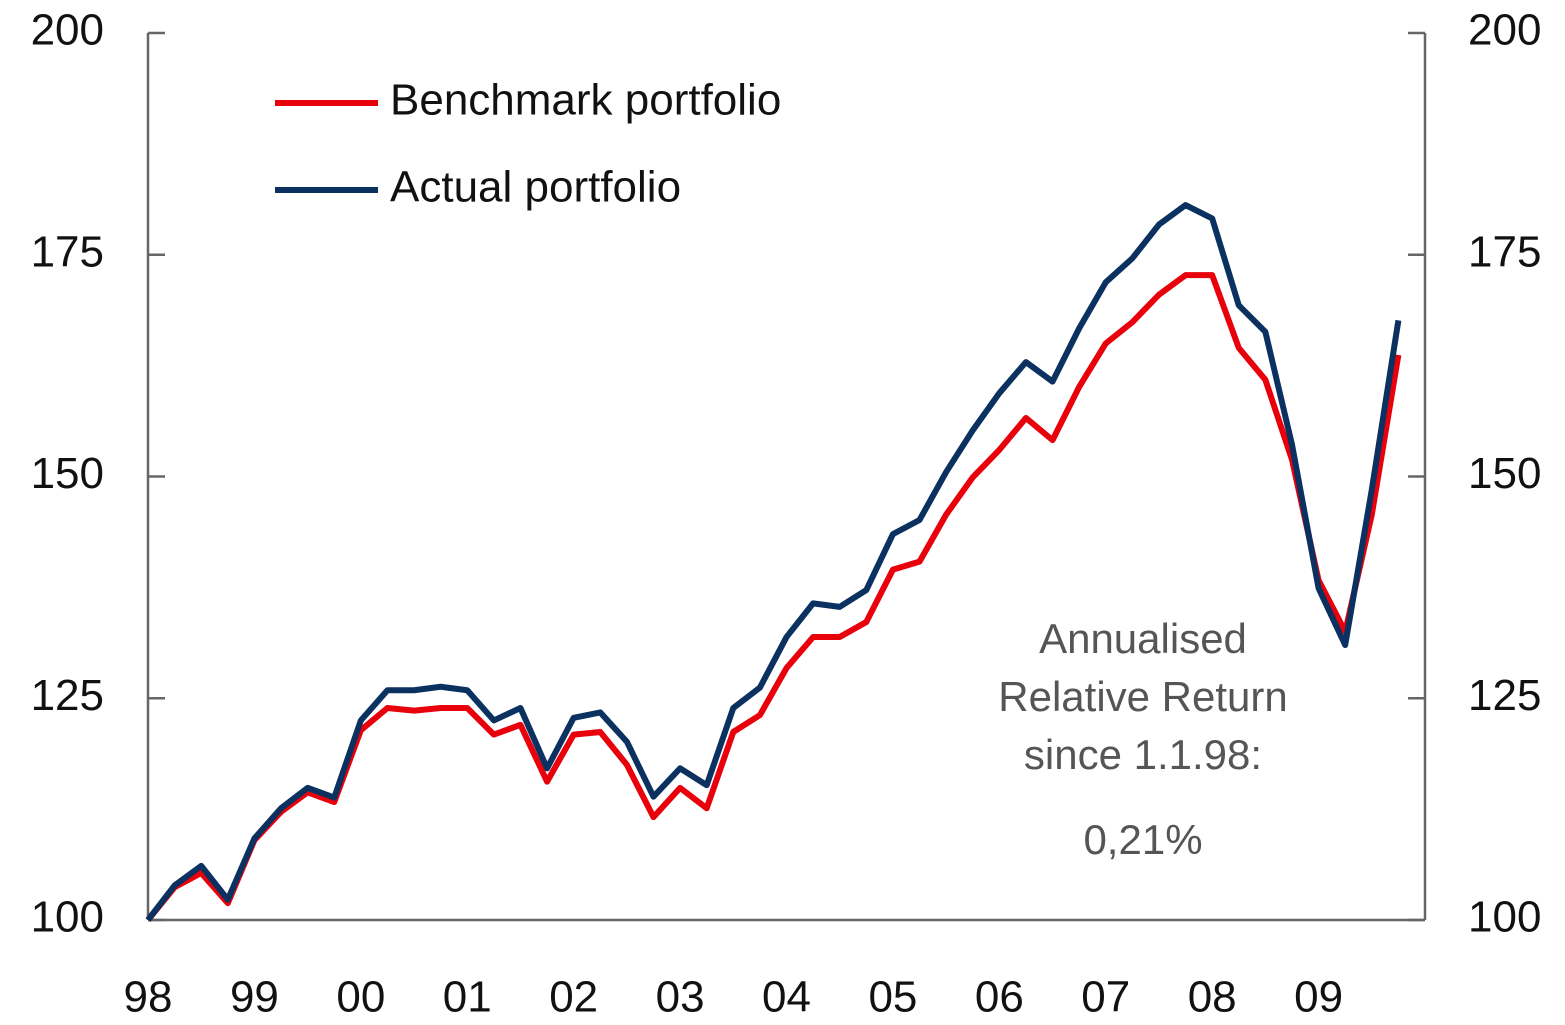 This screenshot has width=1565, height=1025. I want to click on x-tick-label: 09, so click(1318, 997).